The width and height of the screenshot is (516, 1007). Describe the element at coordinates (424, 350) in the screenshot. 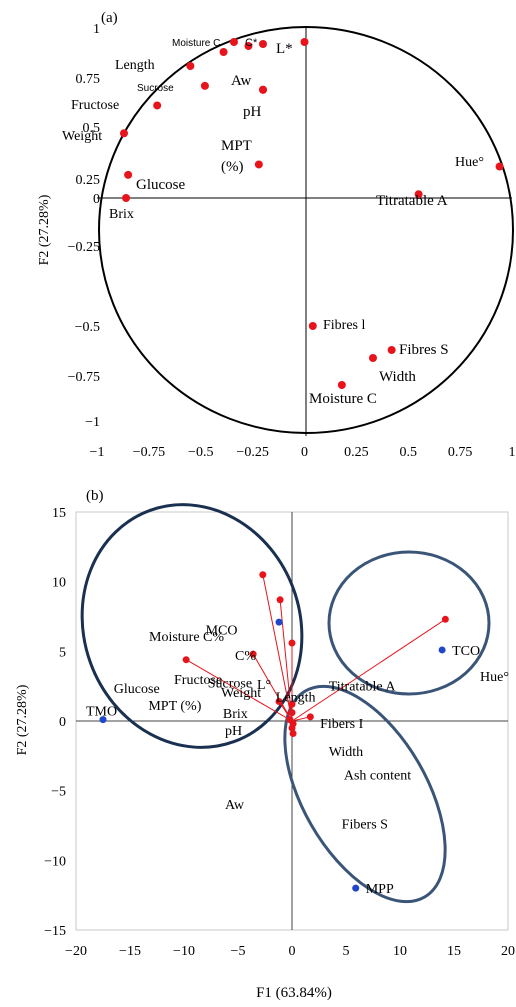

I see `label-fibres-s: Fibres S` at that location.